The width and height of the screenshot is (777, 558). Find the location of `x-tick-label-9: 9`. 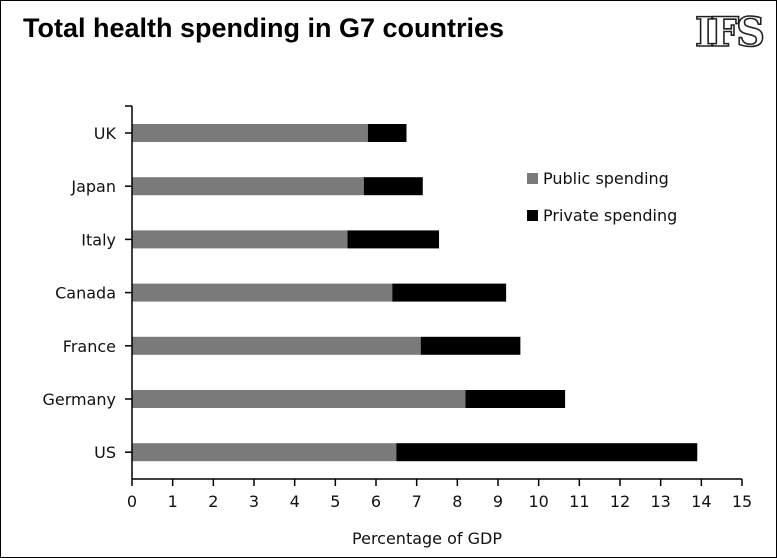

x-tick-label-9: 9 is located at coordinates (498, 501).